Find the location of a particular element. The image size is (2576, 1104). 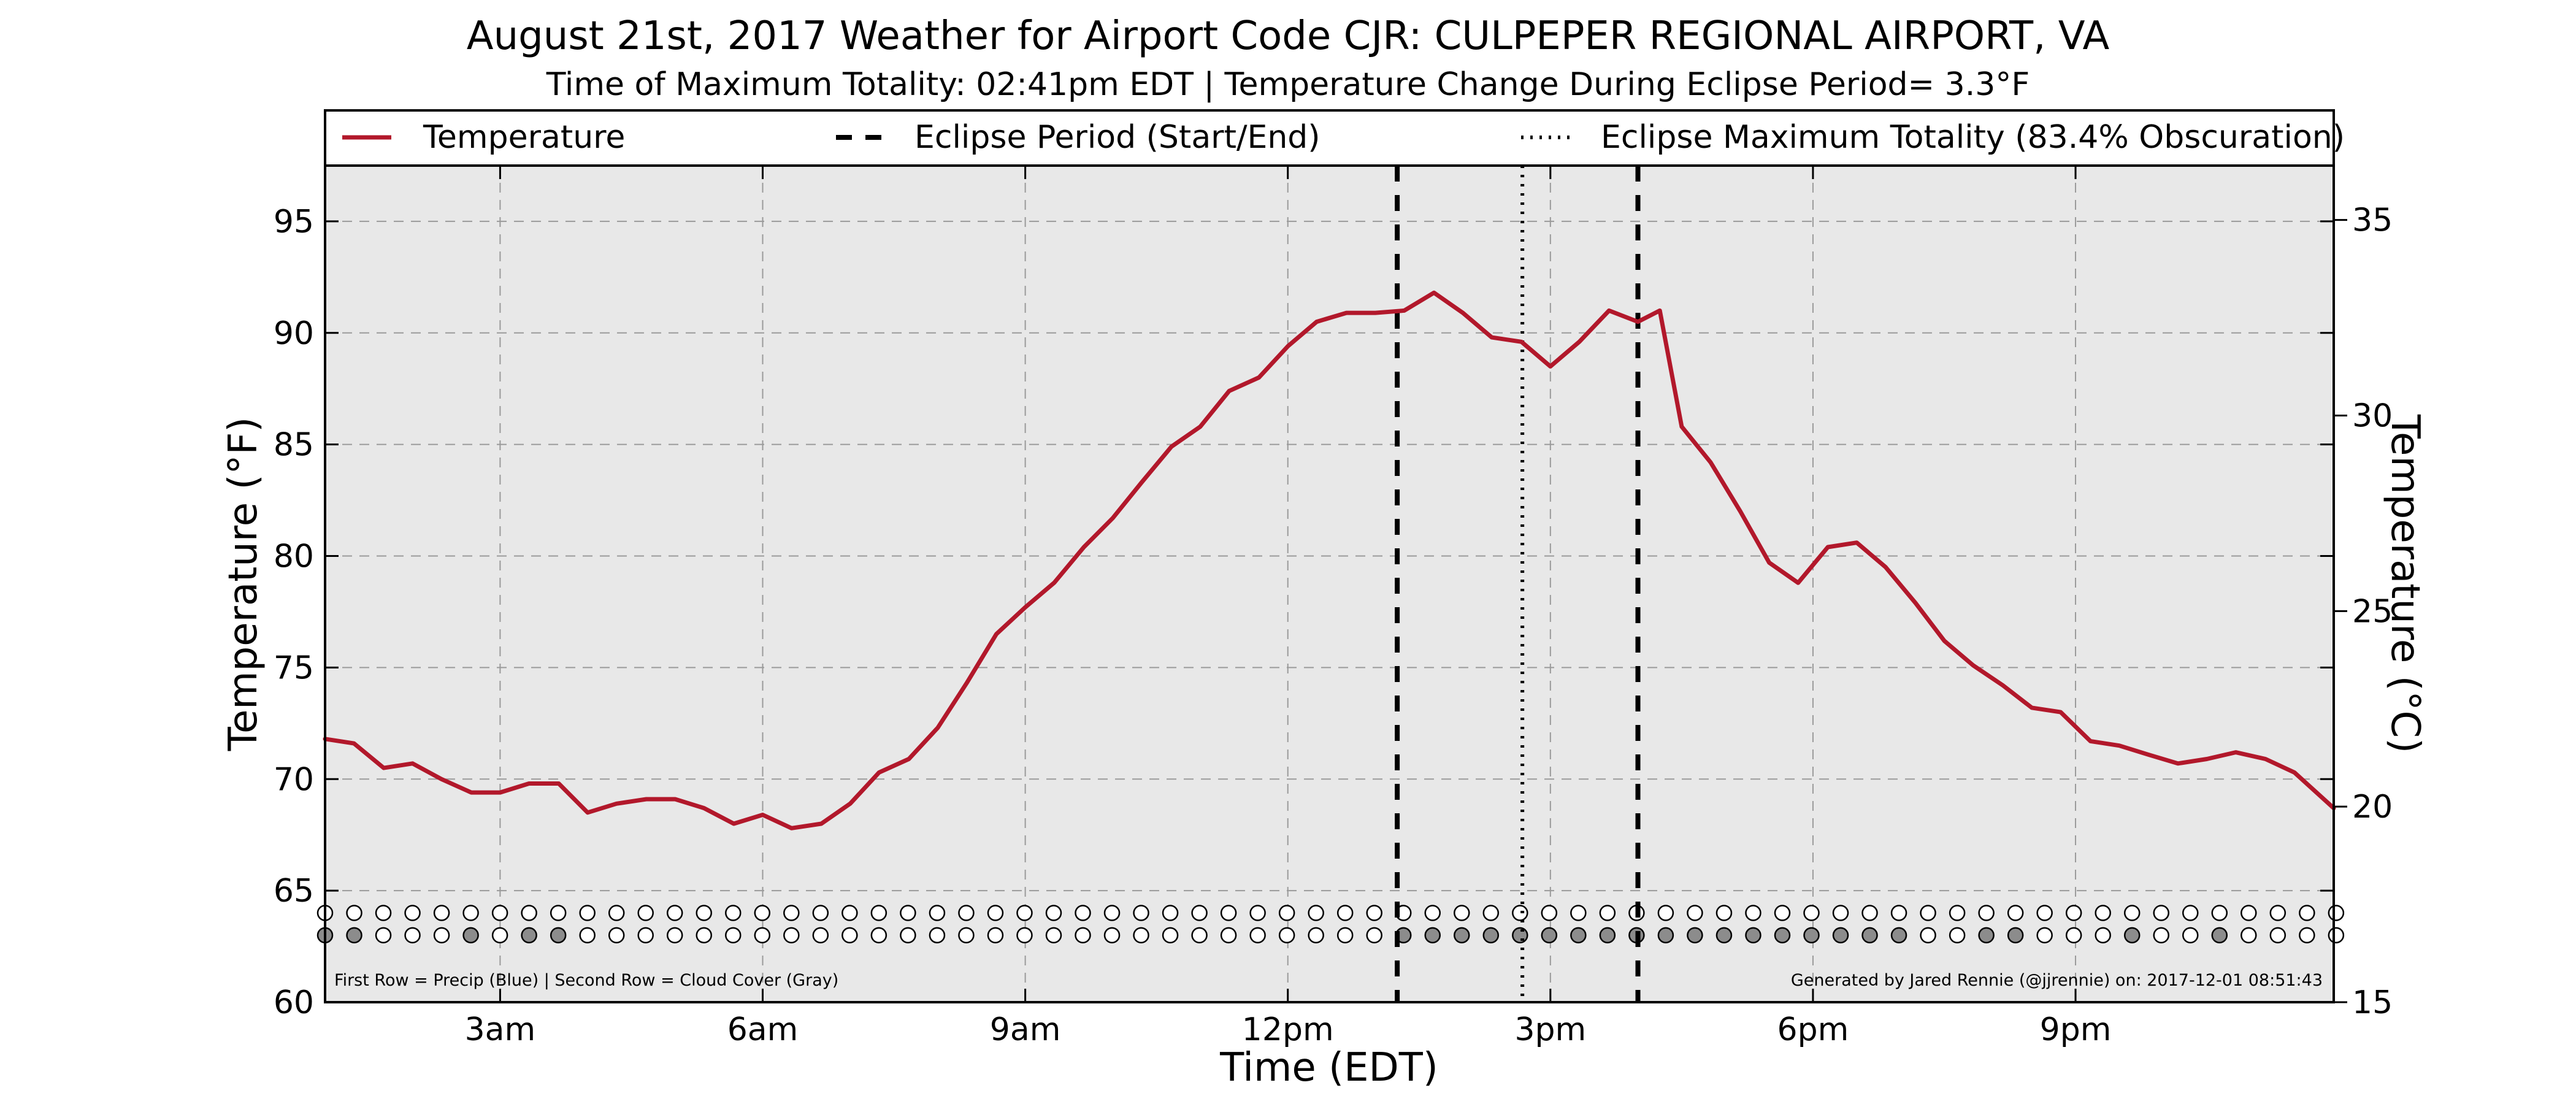

x-tick-label: 9pm is located at coordinates (2076, 1029).